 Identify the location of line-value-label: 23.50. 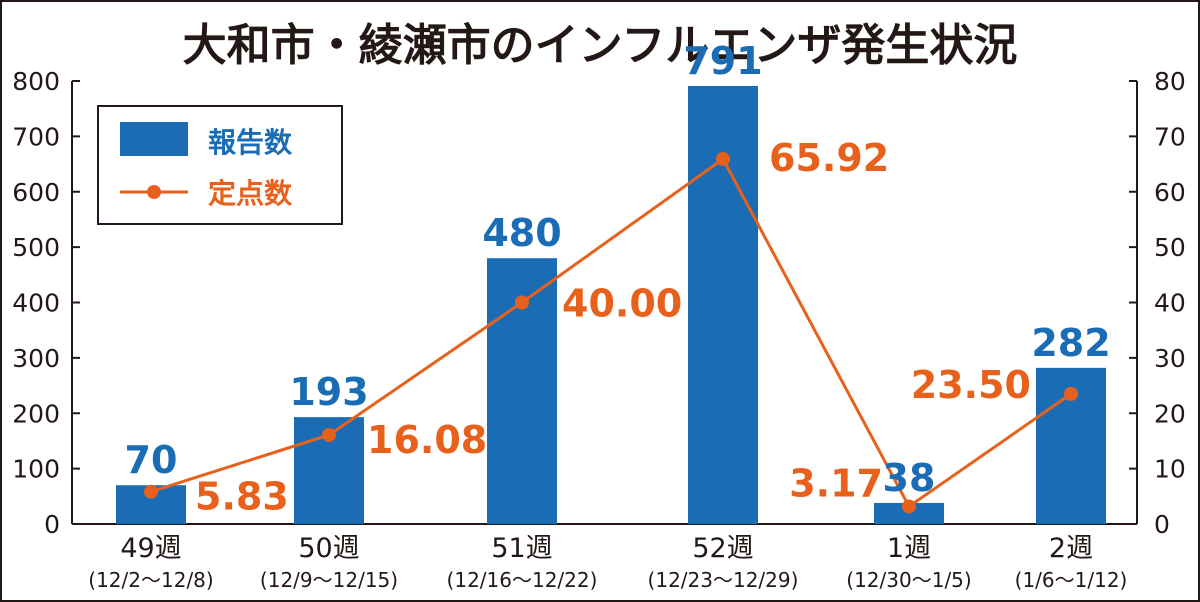
(971, 385).